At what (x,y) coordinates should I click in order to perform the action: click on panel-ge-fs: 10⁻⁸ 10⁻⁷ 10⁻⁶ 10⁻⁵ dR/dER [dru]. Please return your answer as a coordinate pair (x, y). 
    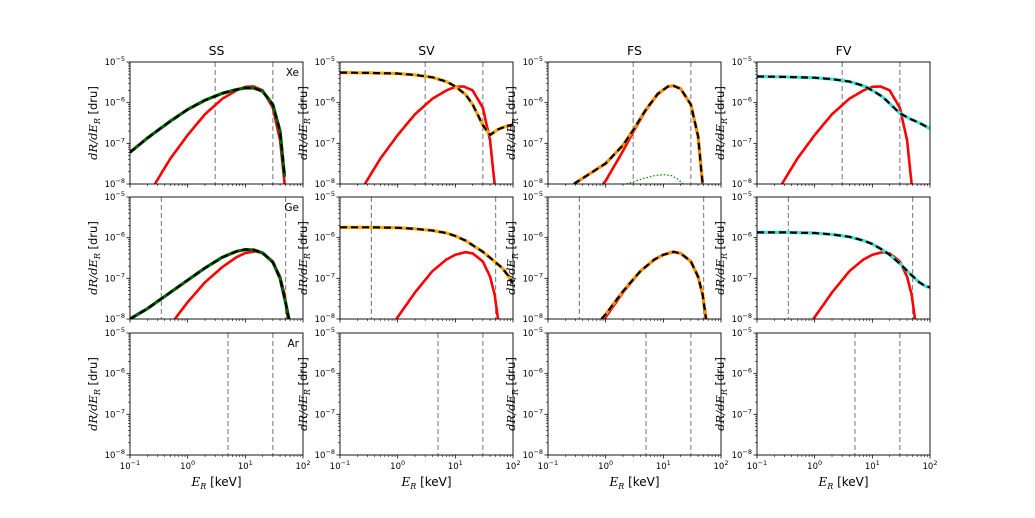
    Looking at the image, I should click on (613, 257).